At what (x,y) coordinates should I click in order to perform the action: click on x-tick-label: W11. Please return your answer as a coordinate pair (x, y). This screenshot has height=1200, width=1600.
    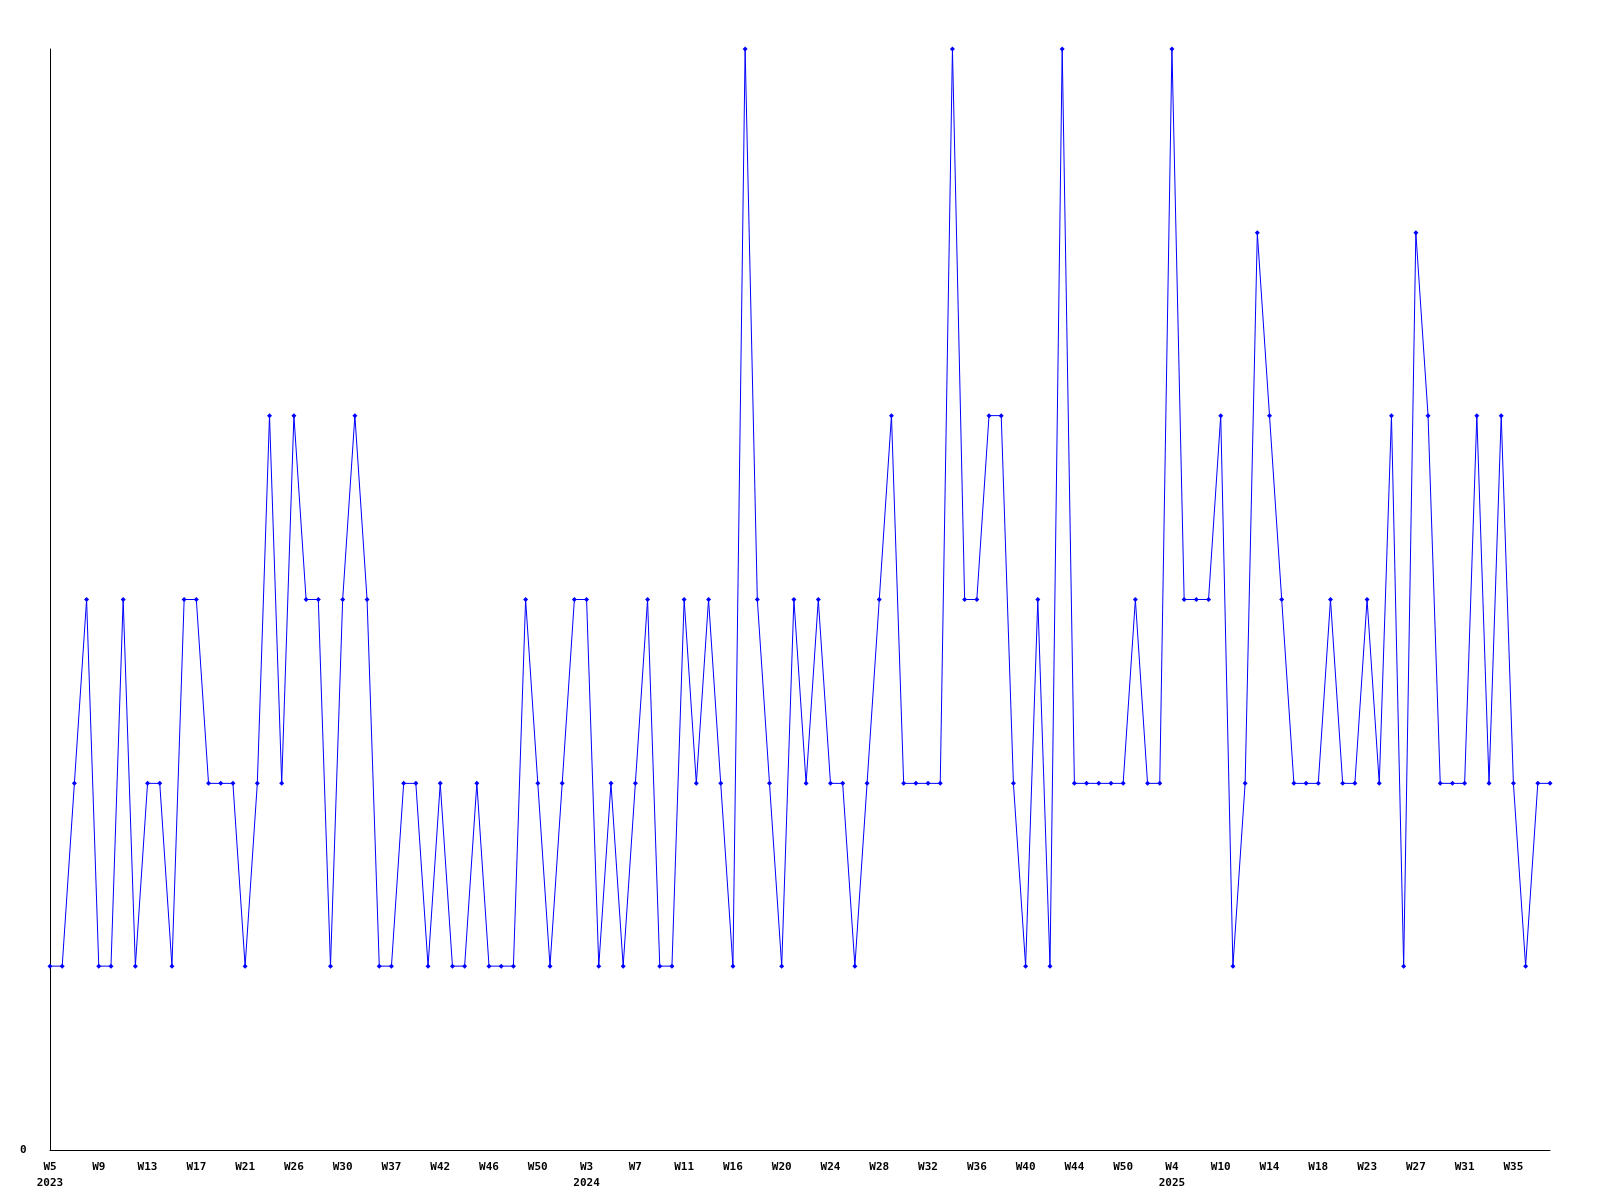
    Looking at the image, I should click on (684, 1166).